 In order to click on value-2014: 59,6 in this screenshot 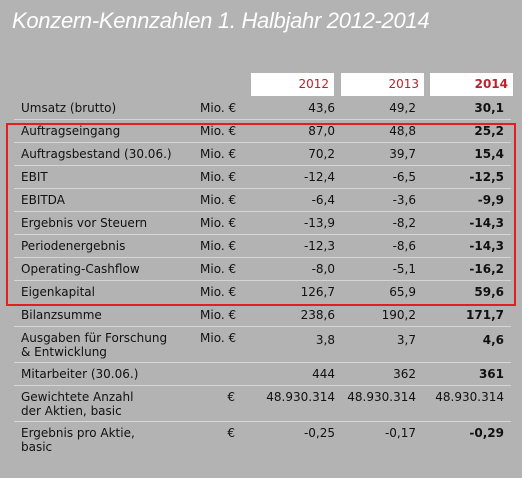, I will do `click(489, 292)`.